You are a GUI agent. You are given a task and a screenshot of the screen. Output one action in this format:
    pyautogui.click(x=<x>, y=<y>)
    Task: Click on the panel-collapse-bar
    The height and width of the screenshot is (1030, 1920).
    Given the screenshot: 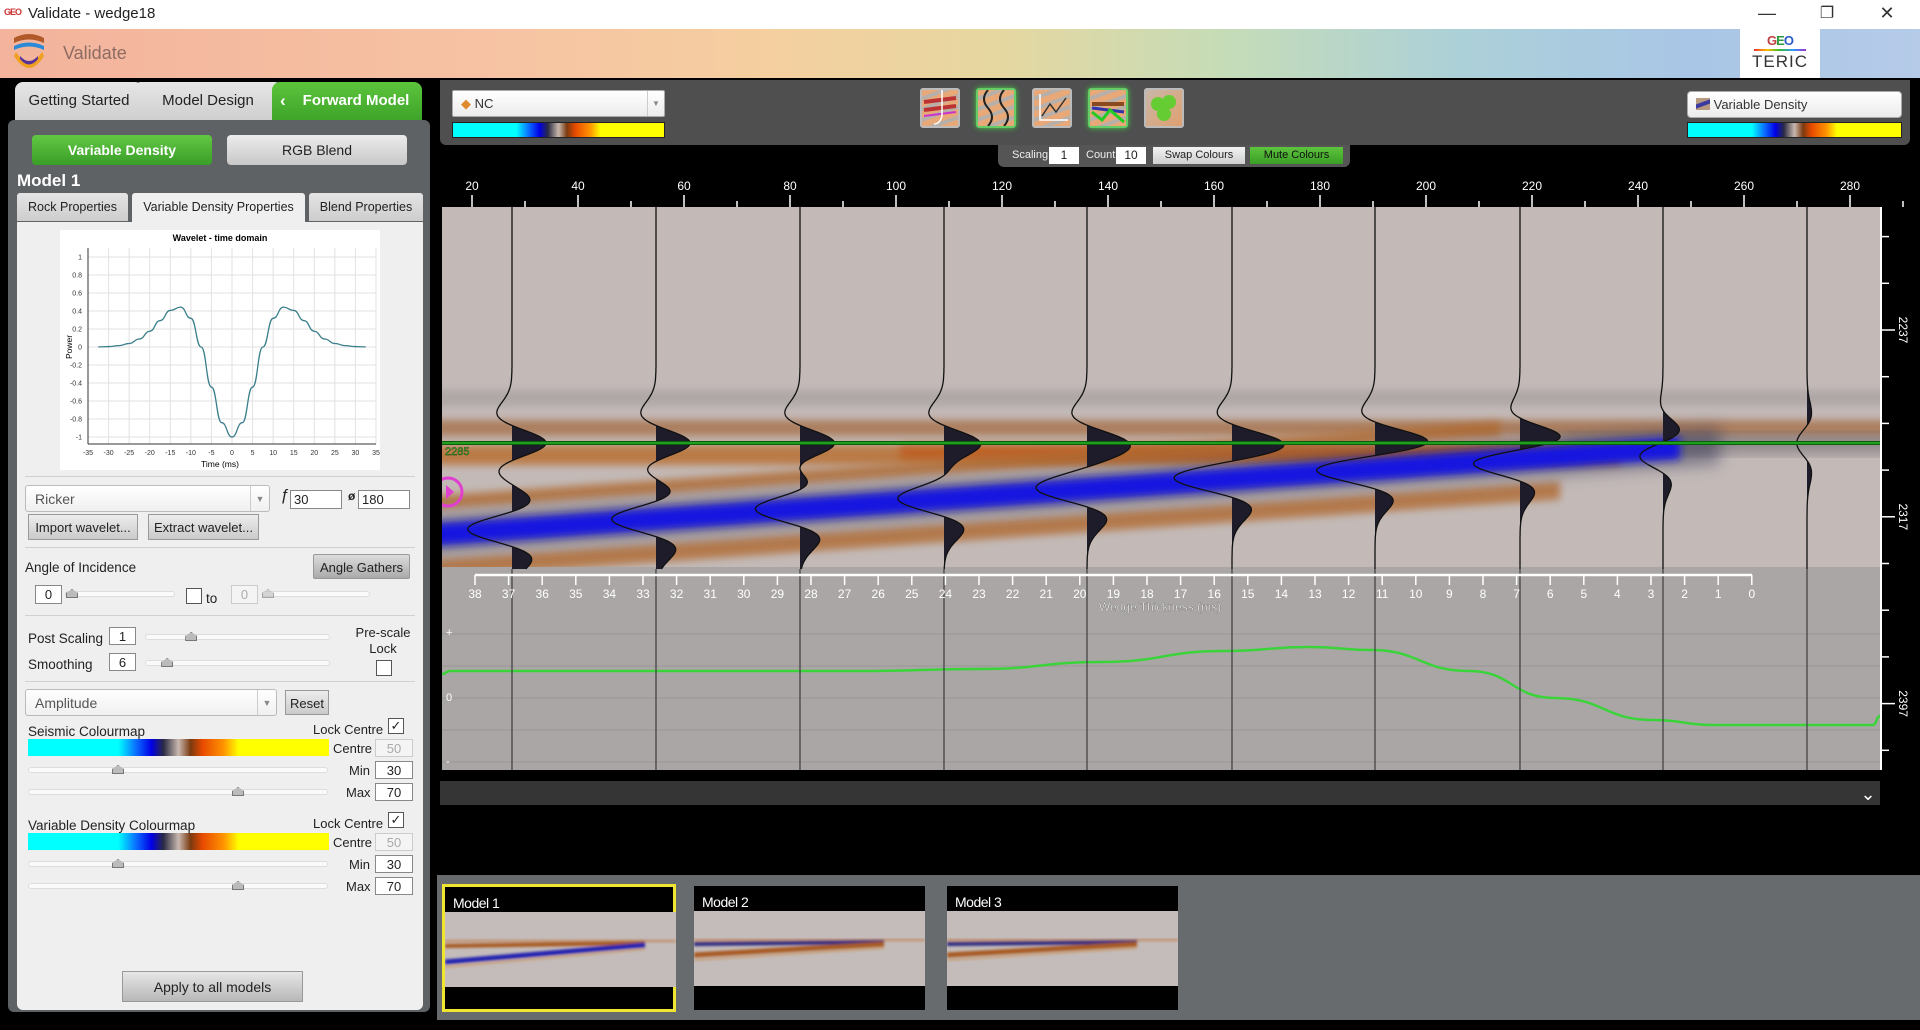 What is the action you would take?
    pyautogui.click(x=1160, y=793)
    